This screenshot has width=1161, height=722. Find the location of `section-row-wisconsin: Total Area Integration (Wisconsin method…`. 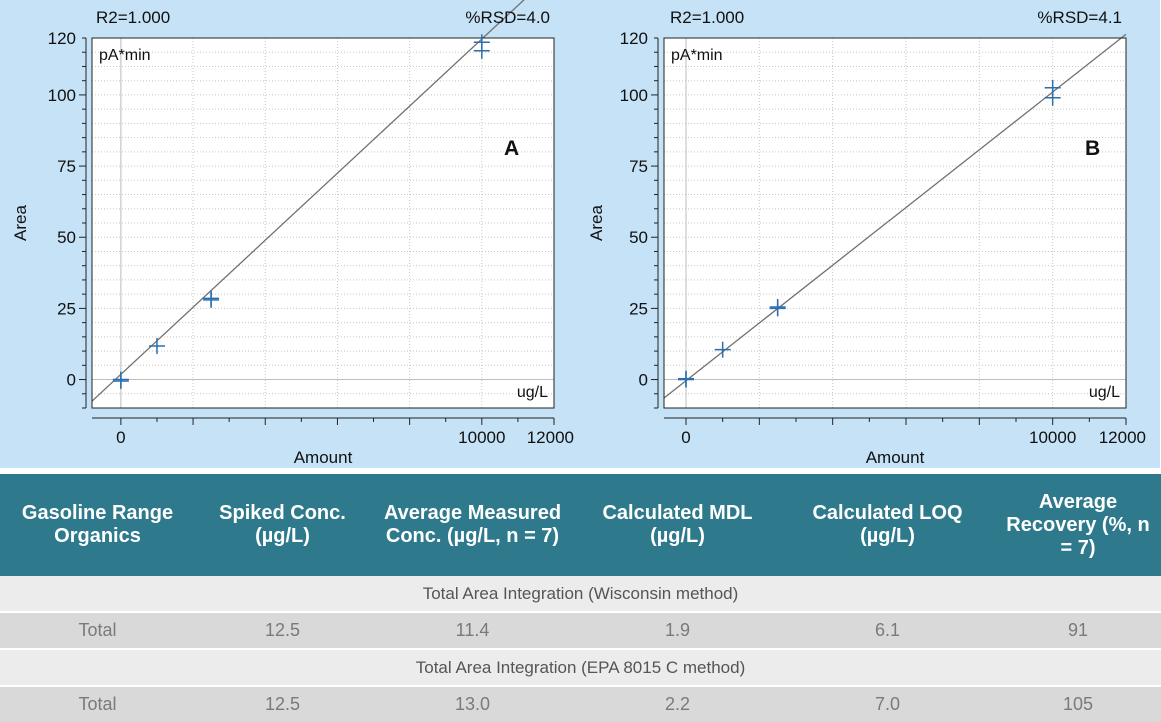

section-row-wisconsin: Total Area Integration (Wisconsin method… is located at coordinates (580, 593).